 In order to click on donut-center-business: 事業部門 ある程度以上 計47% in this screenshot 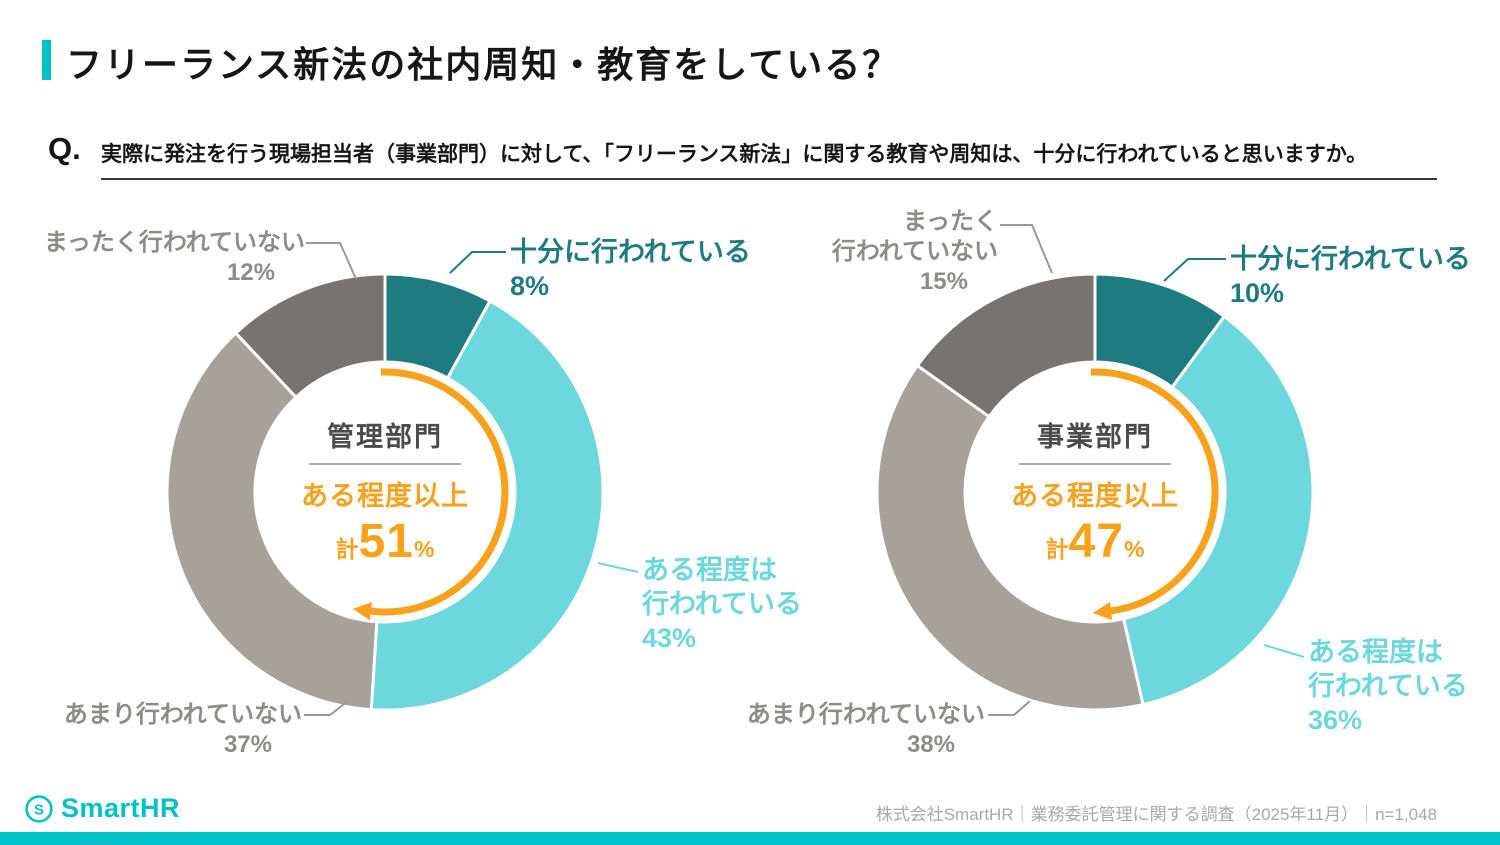, I will do `click(1095, 492)`.